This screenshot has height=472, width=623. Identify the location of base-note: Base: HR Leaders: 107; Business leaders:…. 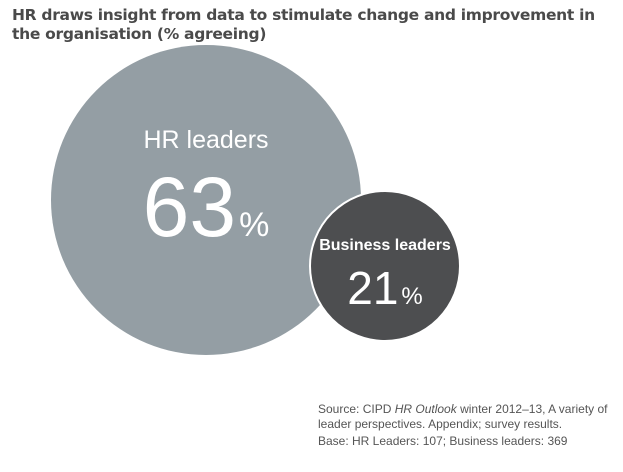
(443, 441).